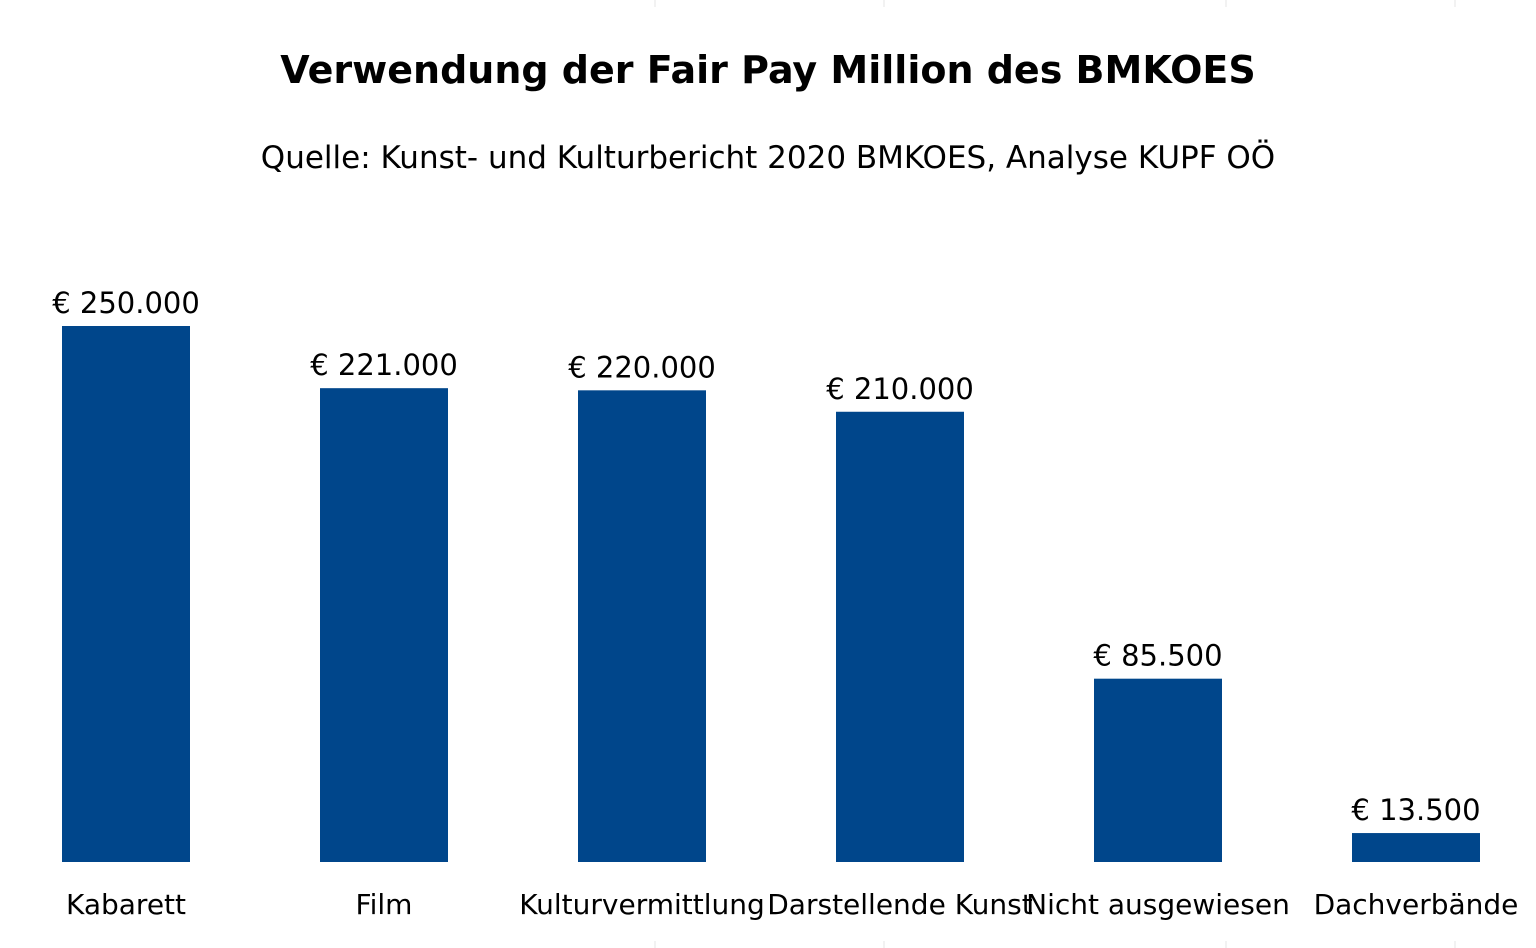 This screenshot has width=1536, height=948. What do you see at coordinates (1415, 810) in the screenshot?
I see `data-label-5: € 13.500` at bounding box center [1415, 810].